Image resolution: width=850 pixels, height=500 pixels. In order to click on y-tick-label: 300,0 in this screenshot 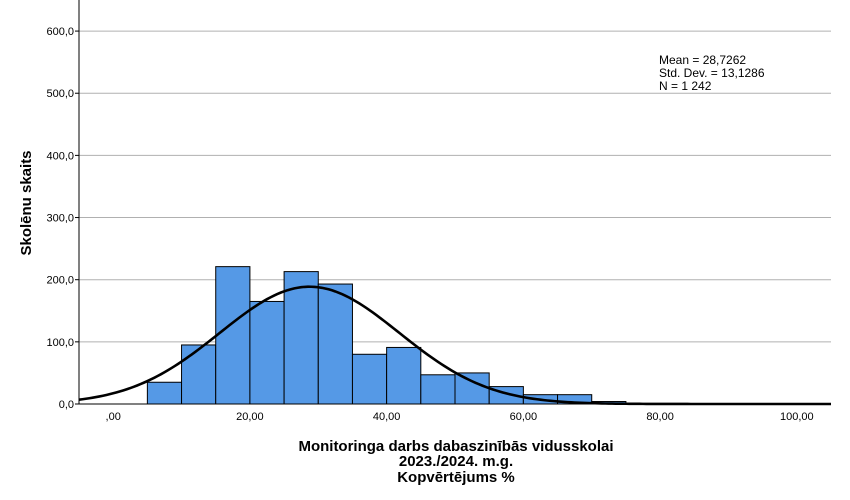, I will do `click(60, 219)`.